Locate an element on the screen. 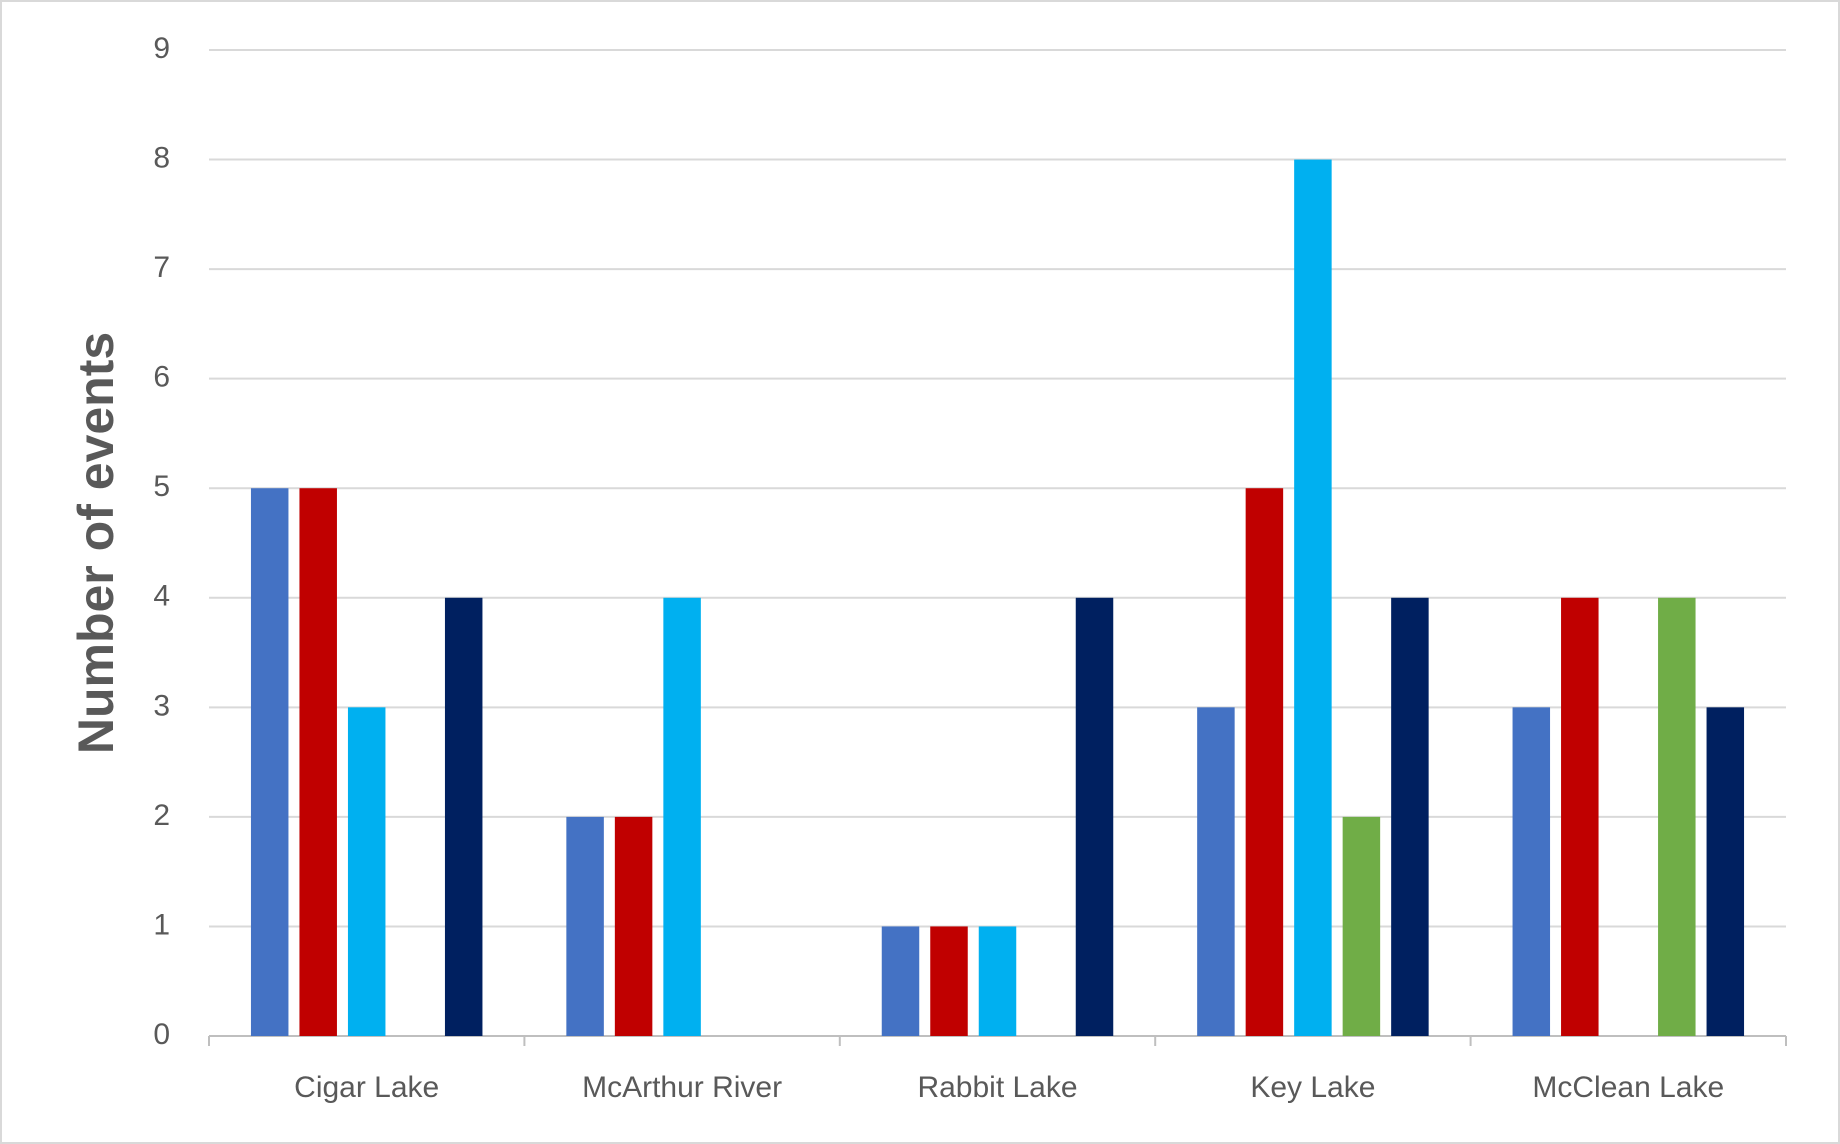 The width and height of the screenshot is (1840, 1144). x-tick-label: McArthur River is located at coordinates (682, 1087).